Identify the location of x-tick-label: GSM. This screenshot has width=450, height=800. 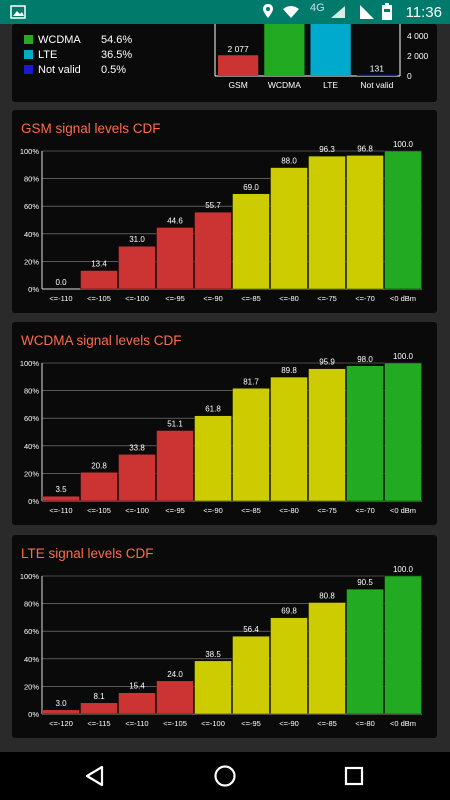
(237, 85).